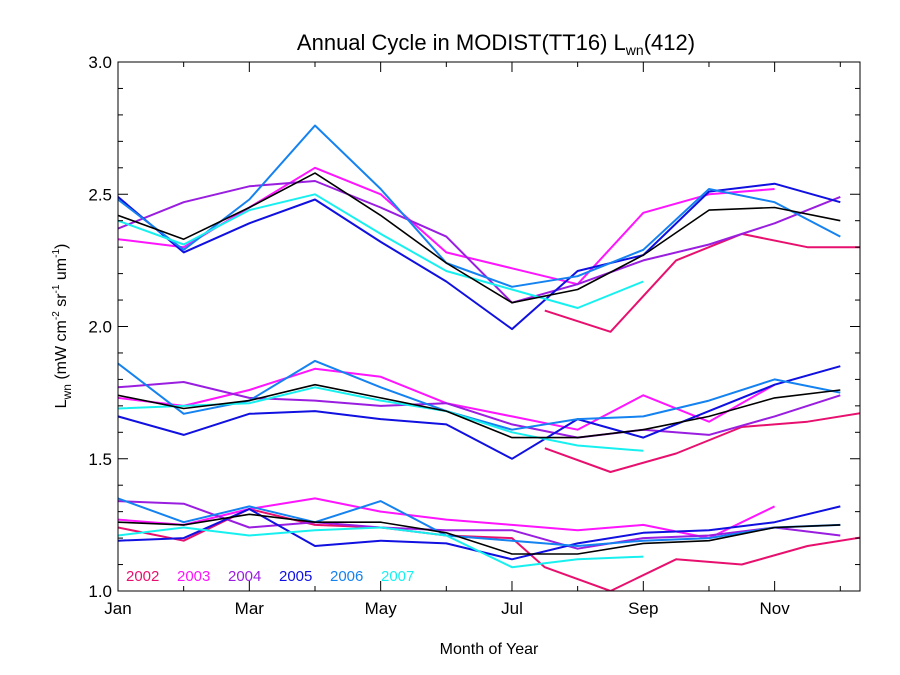 The width and height of the screenshot is (900, 675). Describe the element at coordinates (381, 419) in the screenshot. I see `series-line-middle-2007` at that location.